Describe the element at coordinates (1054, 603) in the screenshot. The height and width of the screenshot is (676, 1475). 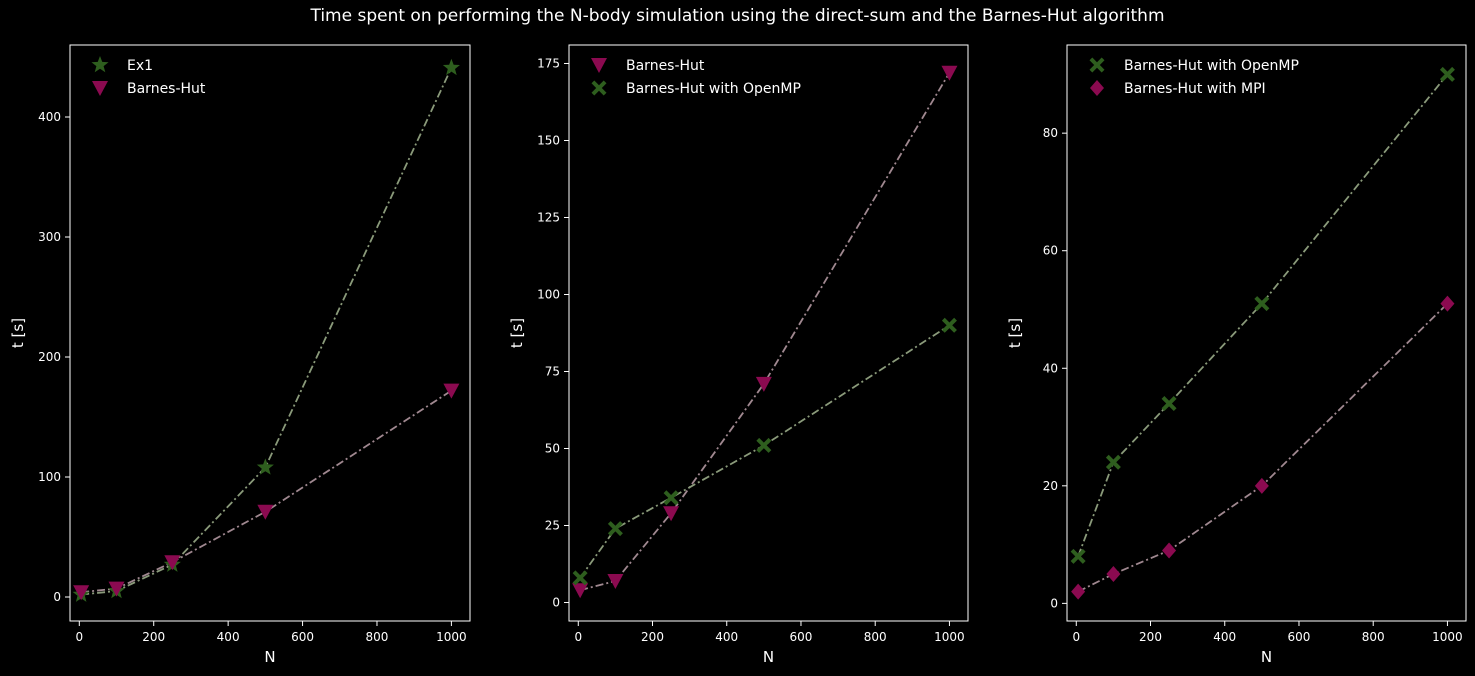
I see `y-tick-label-2-0: 0` at that location.